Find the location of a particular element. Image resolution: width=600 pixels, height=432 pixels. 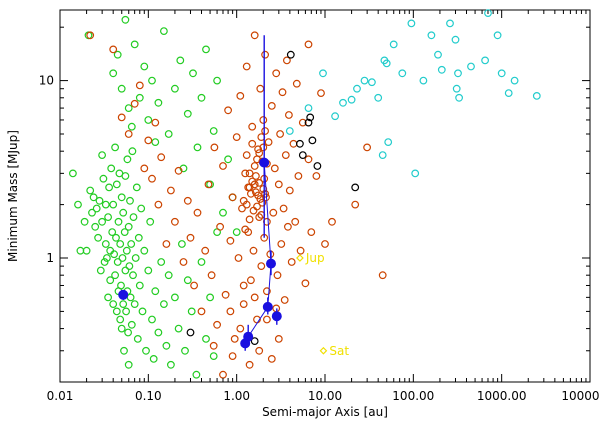

x-tick-label: 10.00 is located at coordinates (325, 396).